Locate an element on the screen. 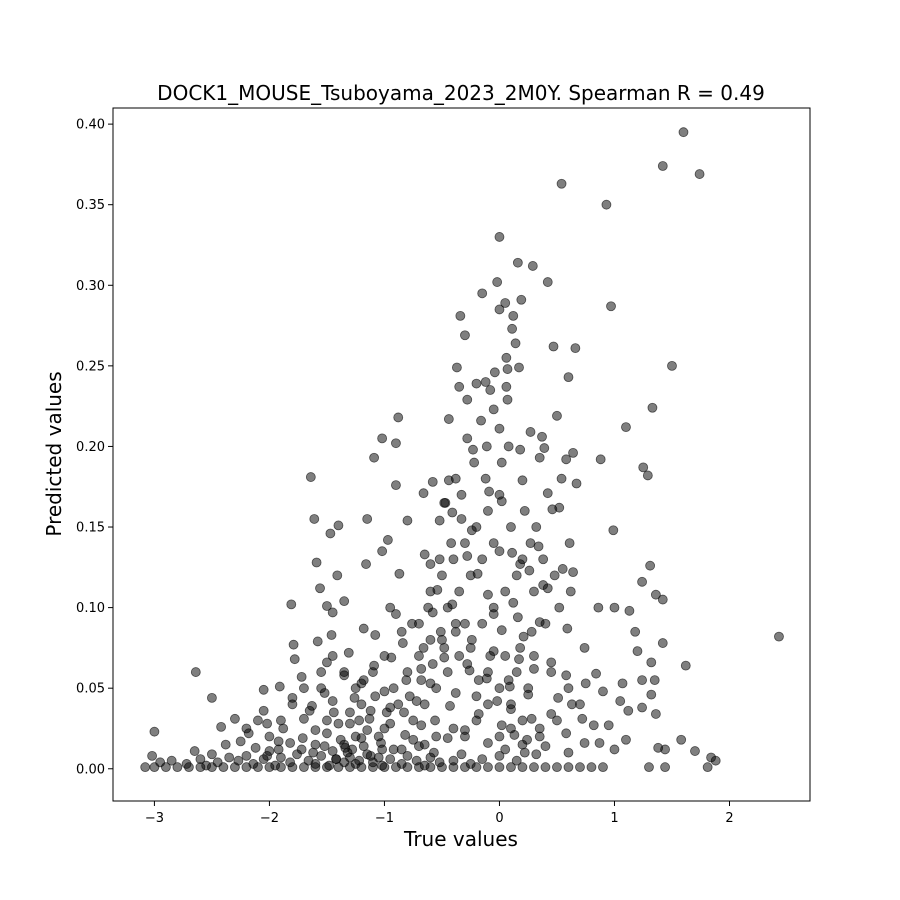 This screenshot has width=900, height=900. y-tick-label: 0.35 is located at coordinates (90, 205).